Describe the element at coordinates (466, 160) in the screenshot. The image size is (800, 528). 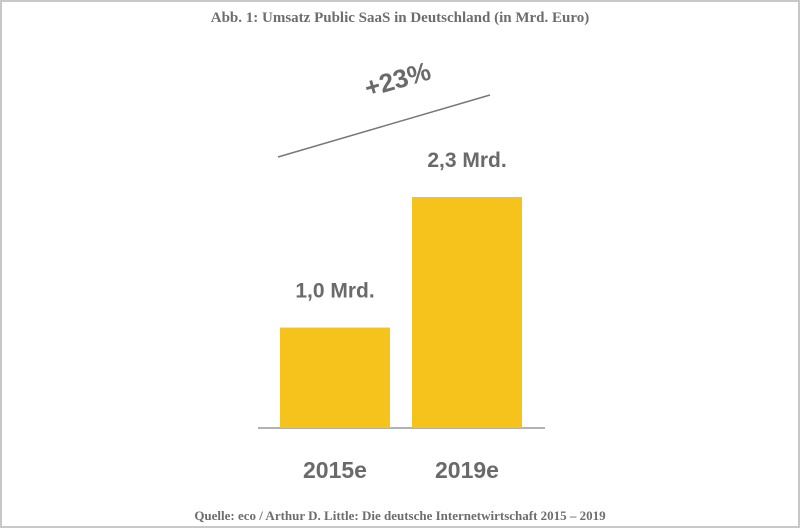
I see `value-label: 2,3 Mrd.` at that location.